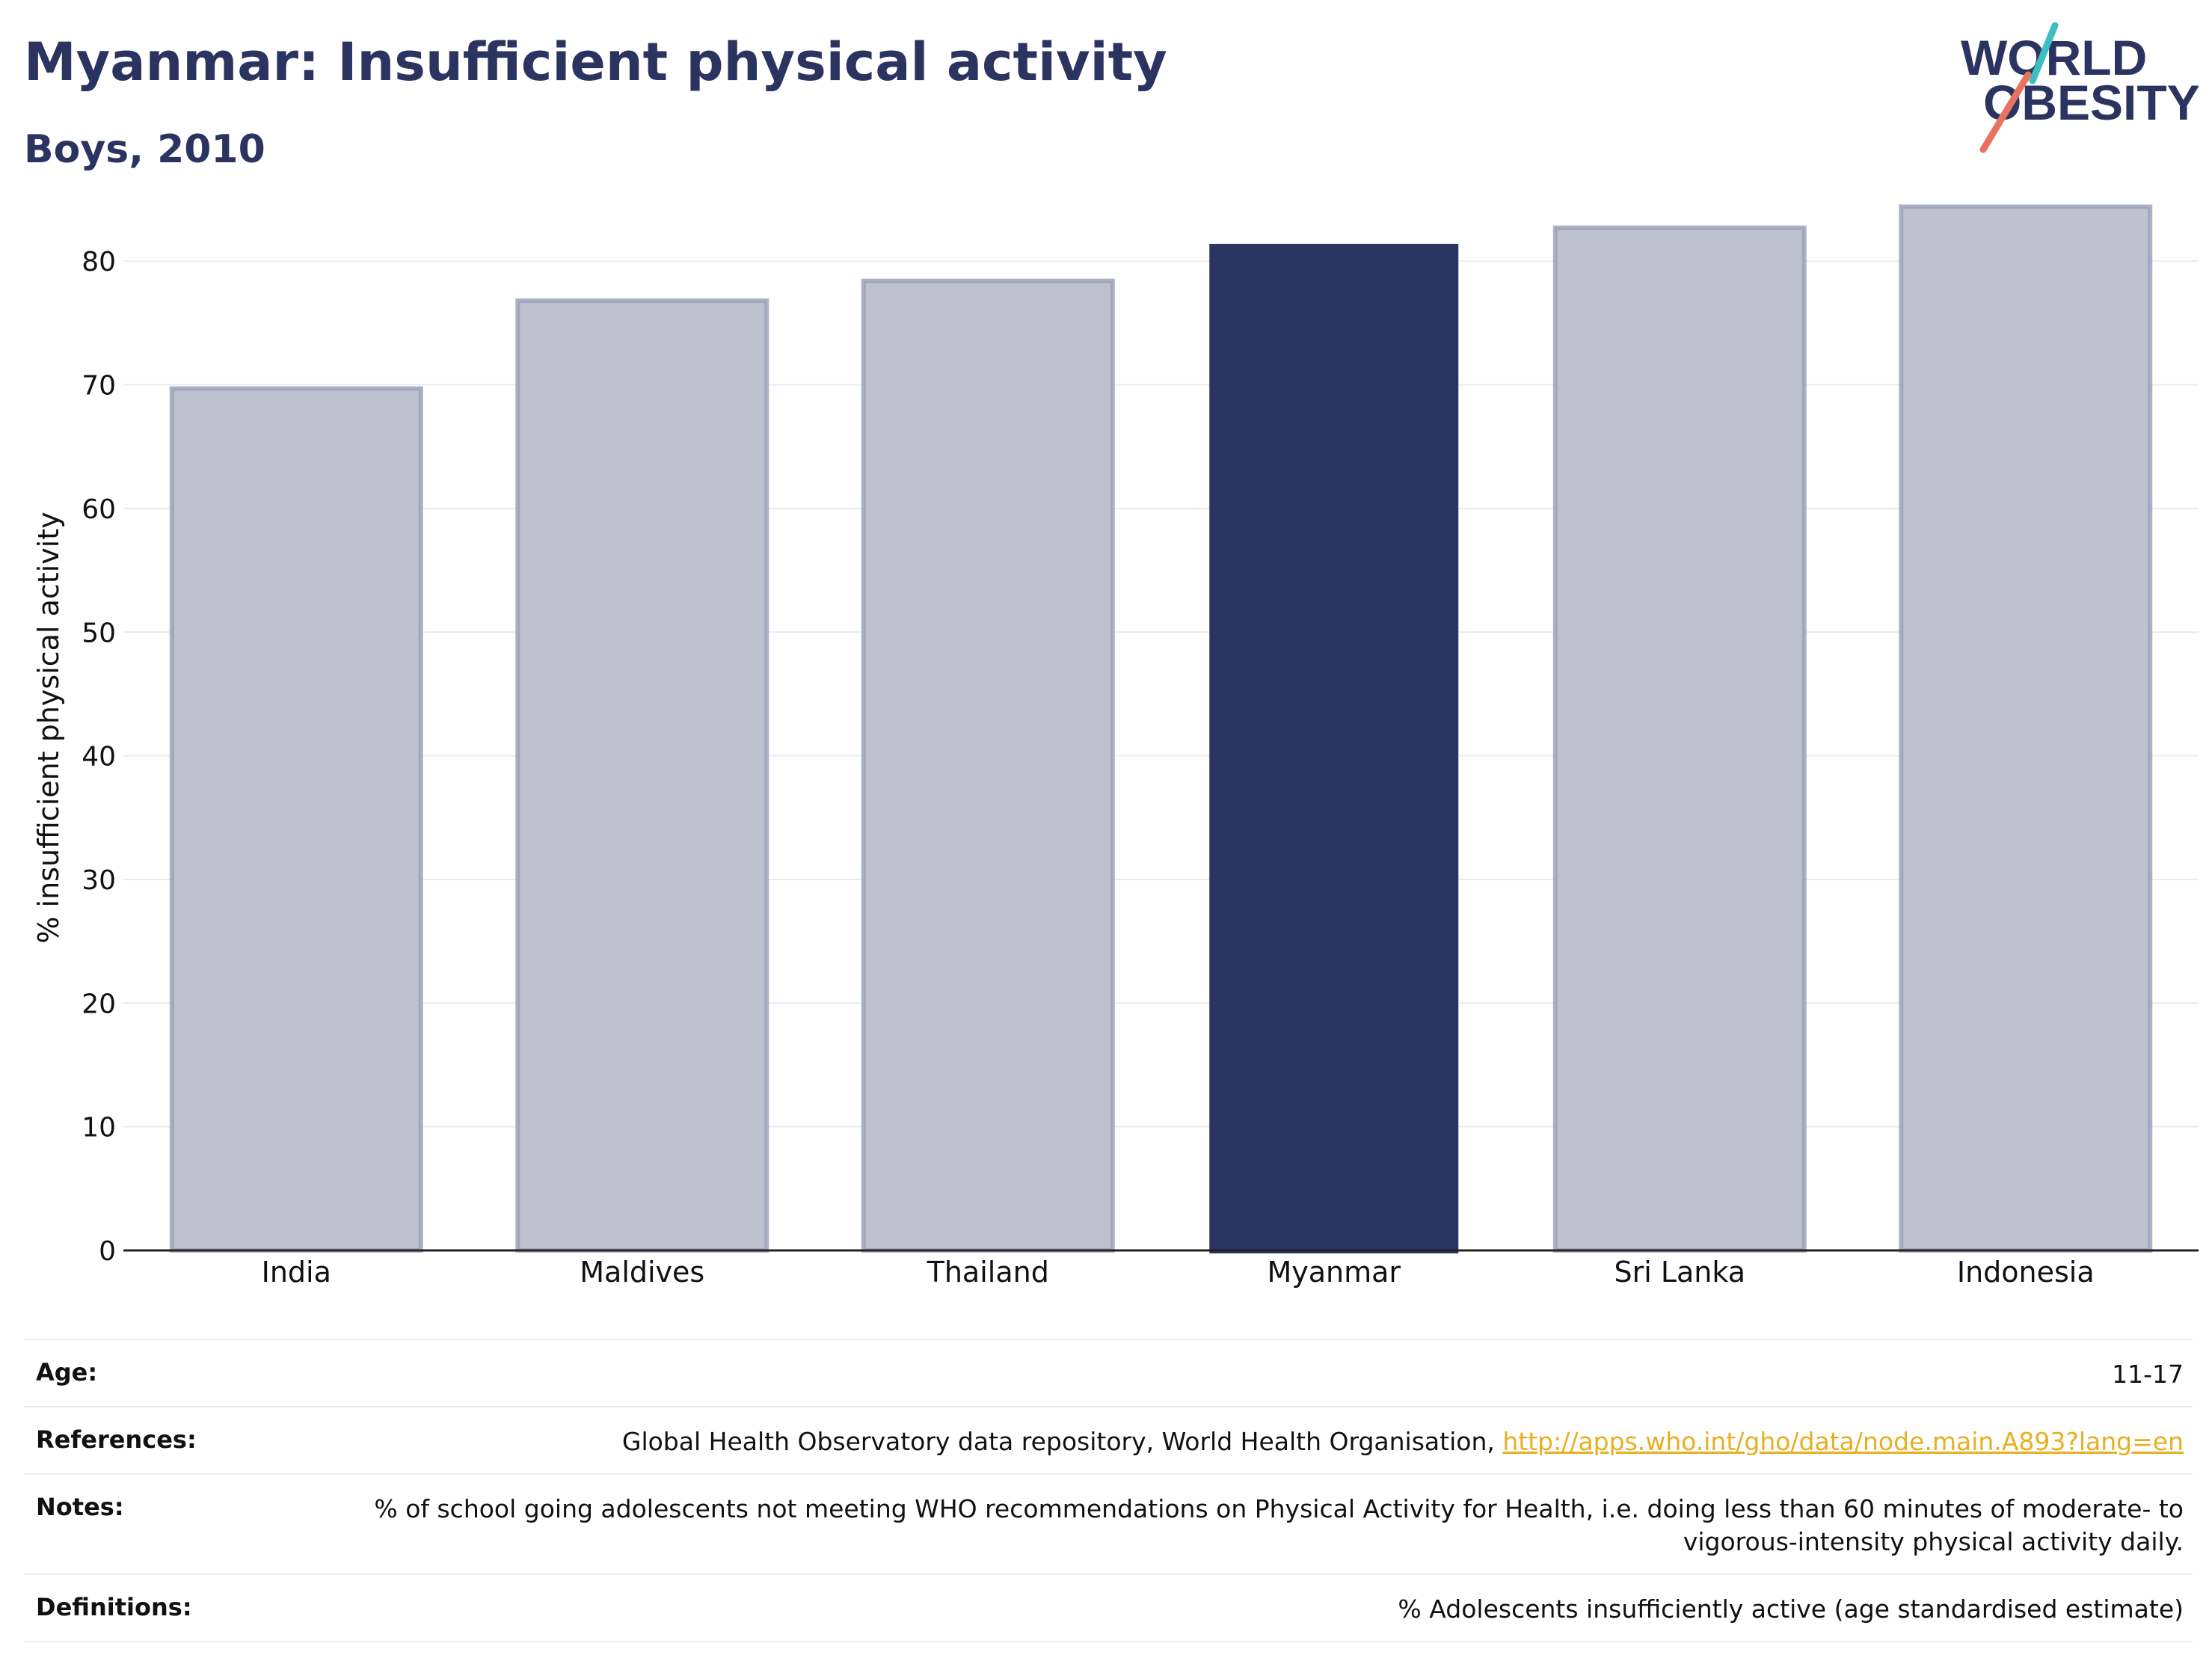  I want to click on x-tick-label: India, so click(296, 1272).